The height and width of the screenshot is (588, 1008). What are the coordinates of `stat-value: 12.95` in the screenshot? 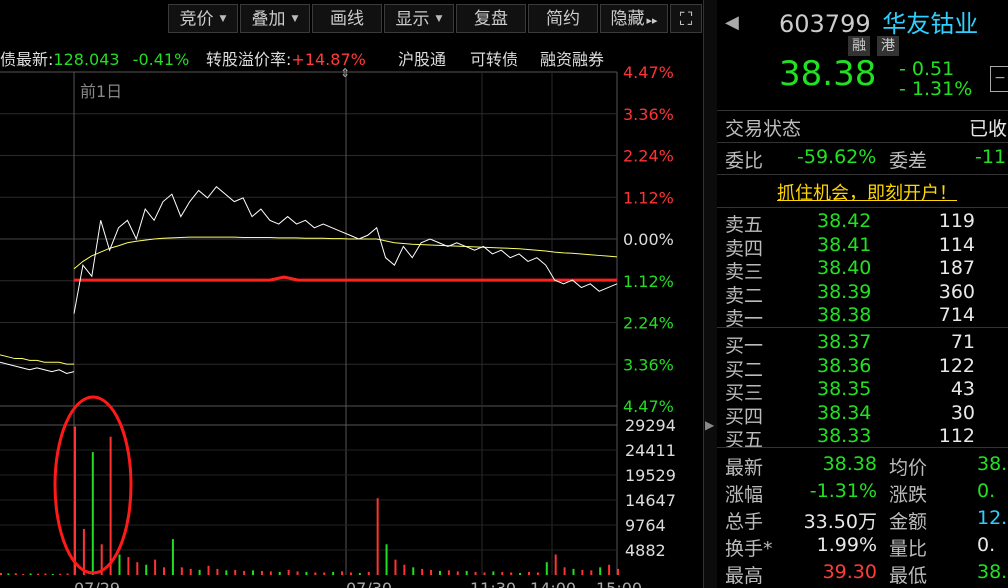 It's located at (992, 518).